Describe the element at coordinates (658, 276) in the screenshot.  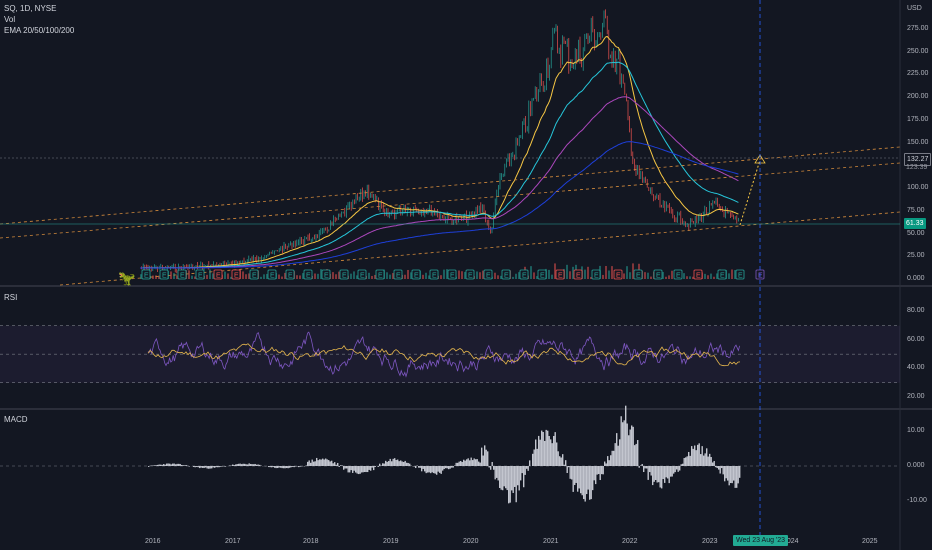
I see `earnings-marker-label: E` at that location.